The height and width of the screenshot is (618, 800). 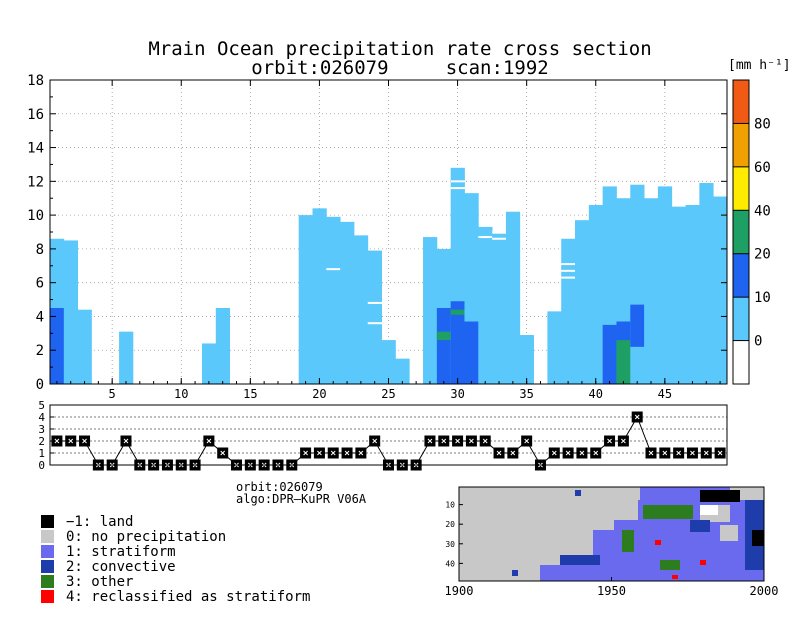 What do you see at coordinates (762, 124) in the screenshot?
I see `colorbar-label: 80` at bounding box center [762, 124].